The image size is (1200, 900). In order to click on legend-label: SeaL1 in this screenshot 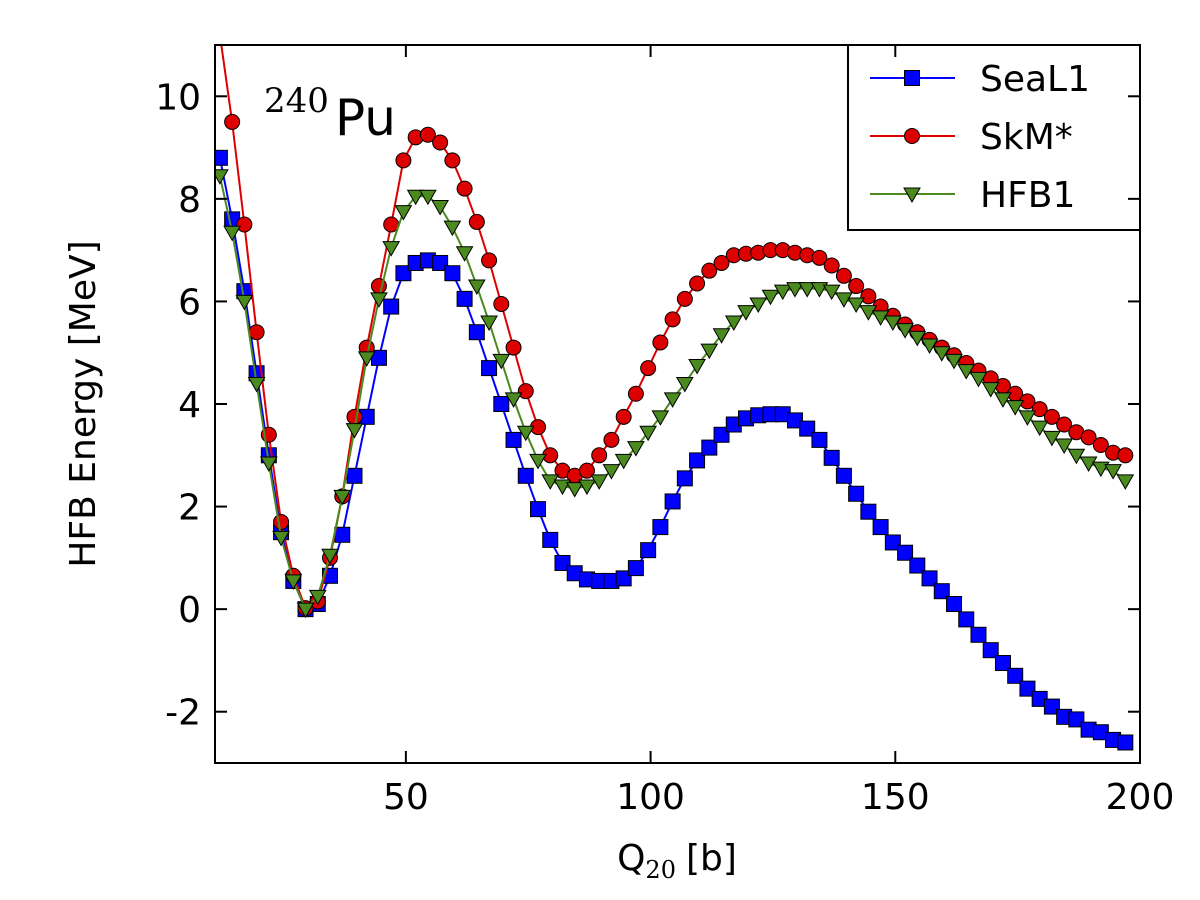, I will do `click(1035, 79)`.